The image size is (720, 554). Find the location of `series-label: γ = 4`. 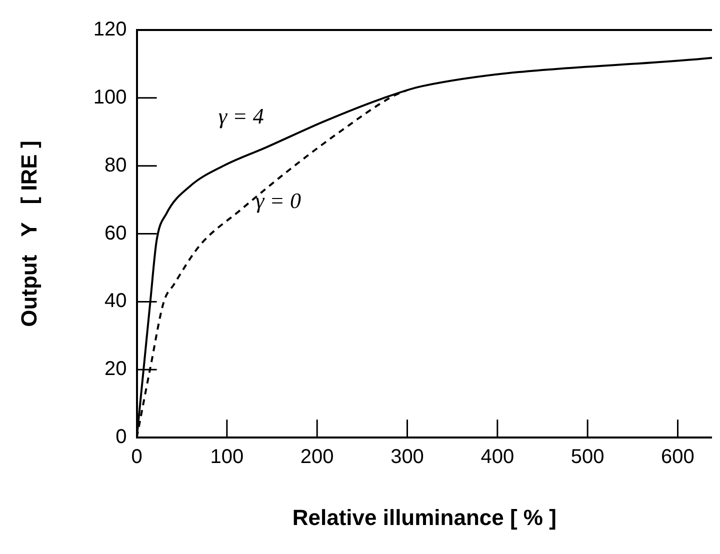

series-label: γ = 4 is located at coordinates (241, 116).